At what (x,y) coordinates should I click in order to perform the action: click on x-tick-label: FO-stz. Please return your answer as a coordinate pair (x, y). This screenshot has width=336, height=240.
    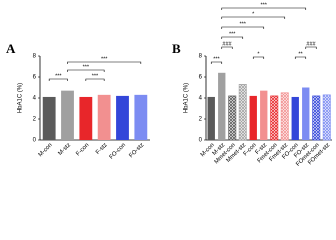
    Looking at the image, I should click on (136, 150).